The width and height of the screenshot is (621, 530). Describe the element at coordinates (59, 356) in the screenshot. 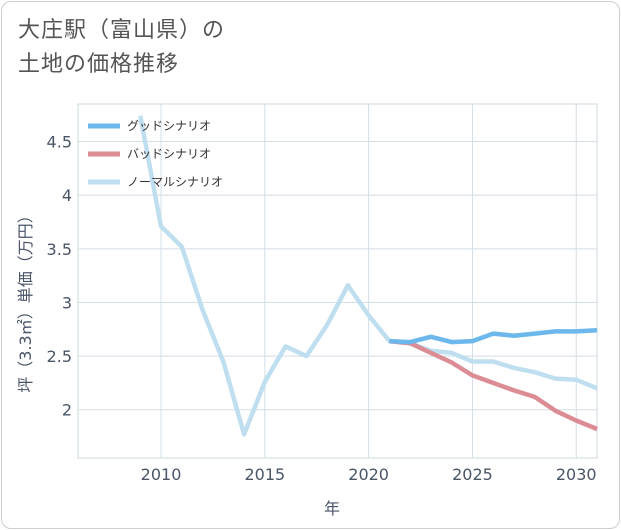

I see `y-tick-label: 2.5` at that location.